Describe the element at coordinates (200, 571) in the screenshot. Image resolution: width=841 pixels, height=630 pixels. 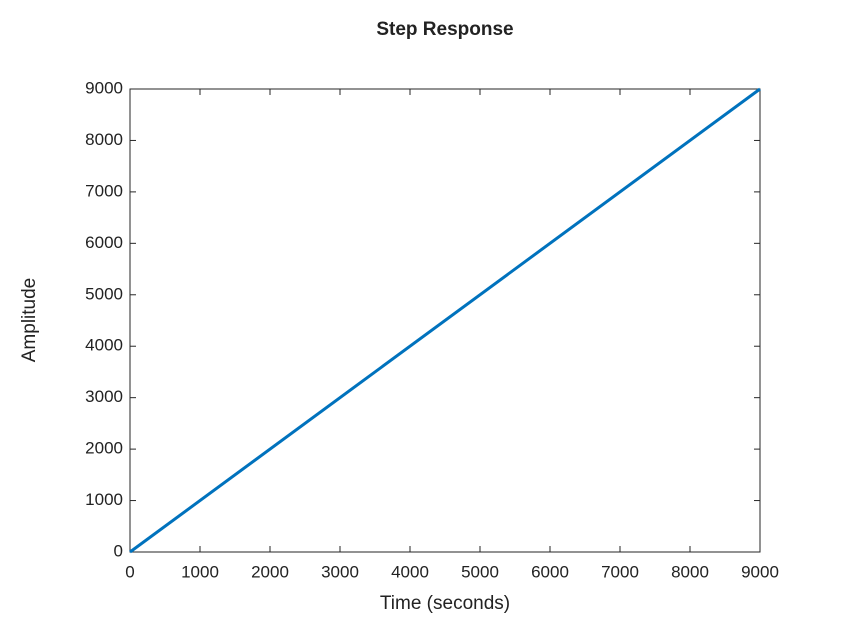
I see `x-tick-label: 1000` at that location.